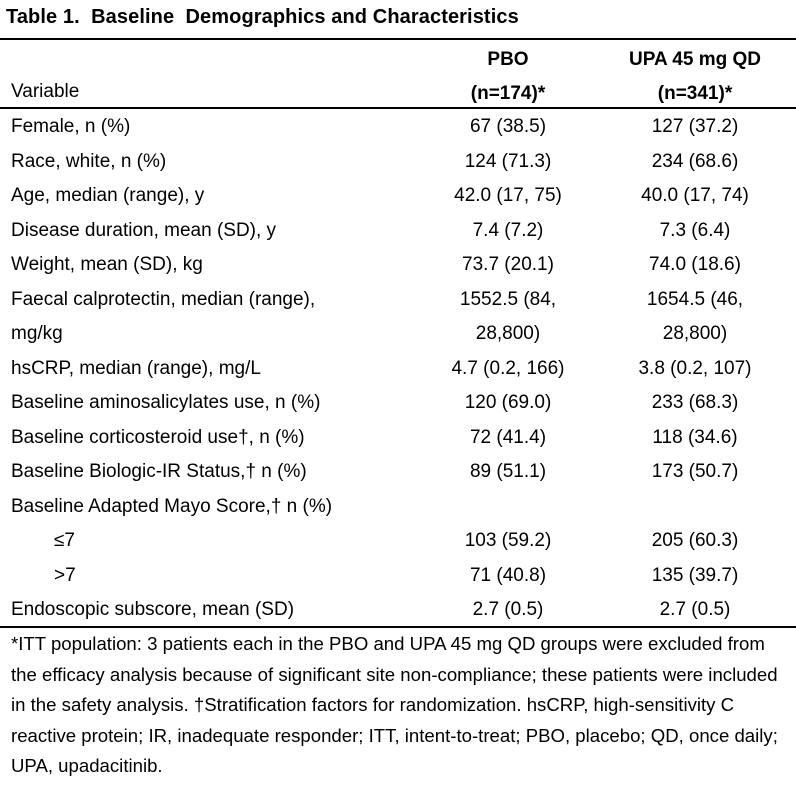 The image size is (796, 797). I want to click on row-variable: Weight, mean (SD), kg, so click(107, 264).